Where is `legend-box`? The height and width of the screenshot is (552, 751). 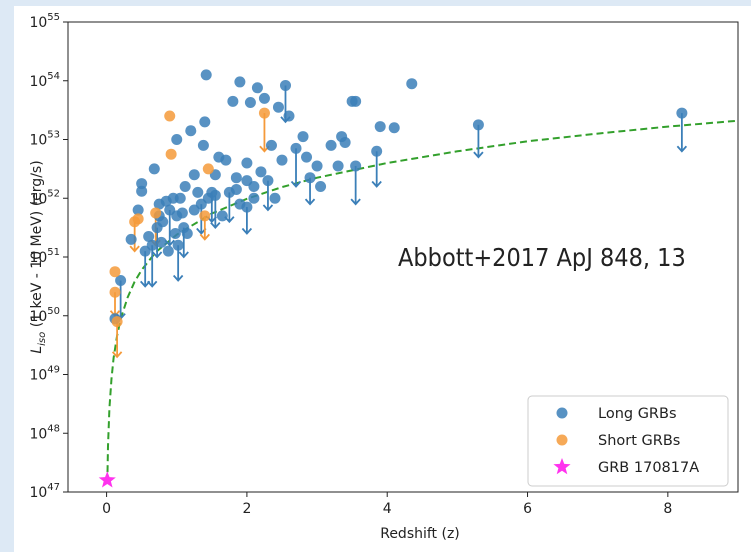
legend-box is located at coordinates (628, 441).